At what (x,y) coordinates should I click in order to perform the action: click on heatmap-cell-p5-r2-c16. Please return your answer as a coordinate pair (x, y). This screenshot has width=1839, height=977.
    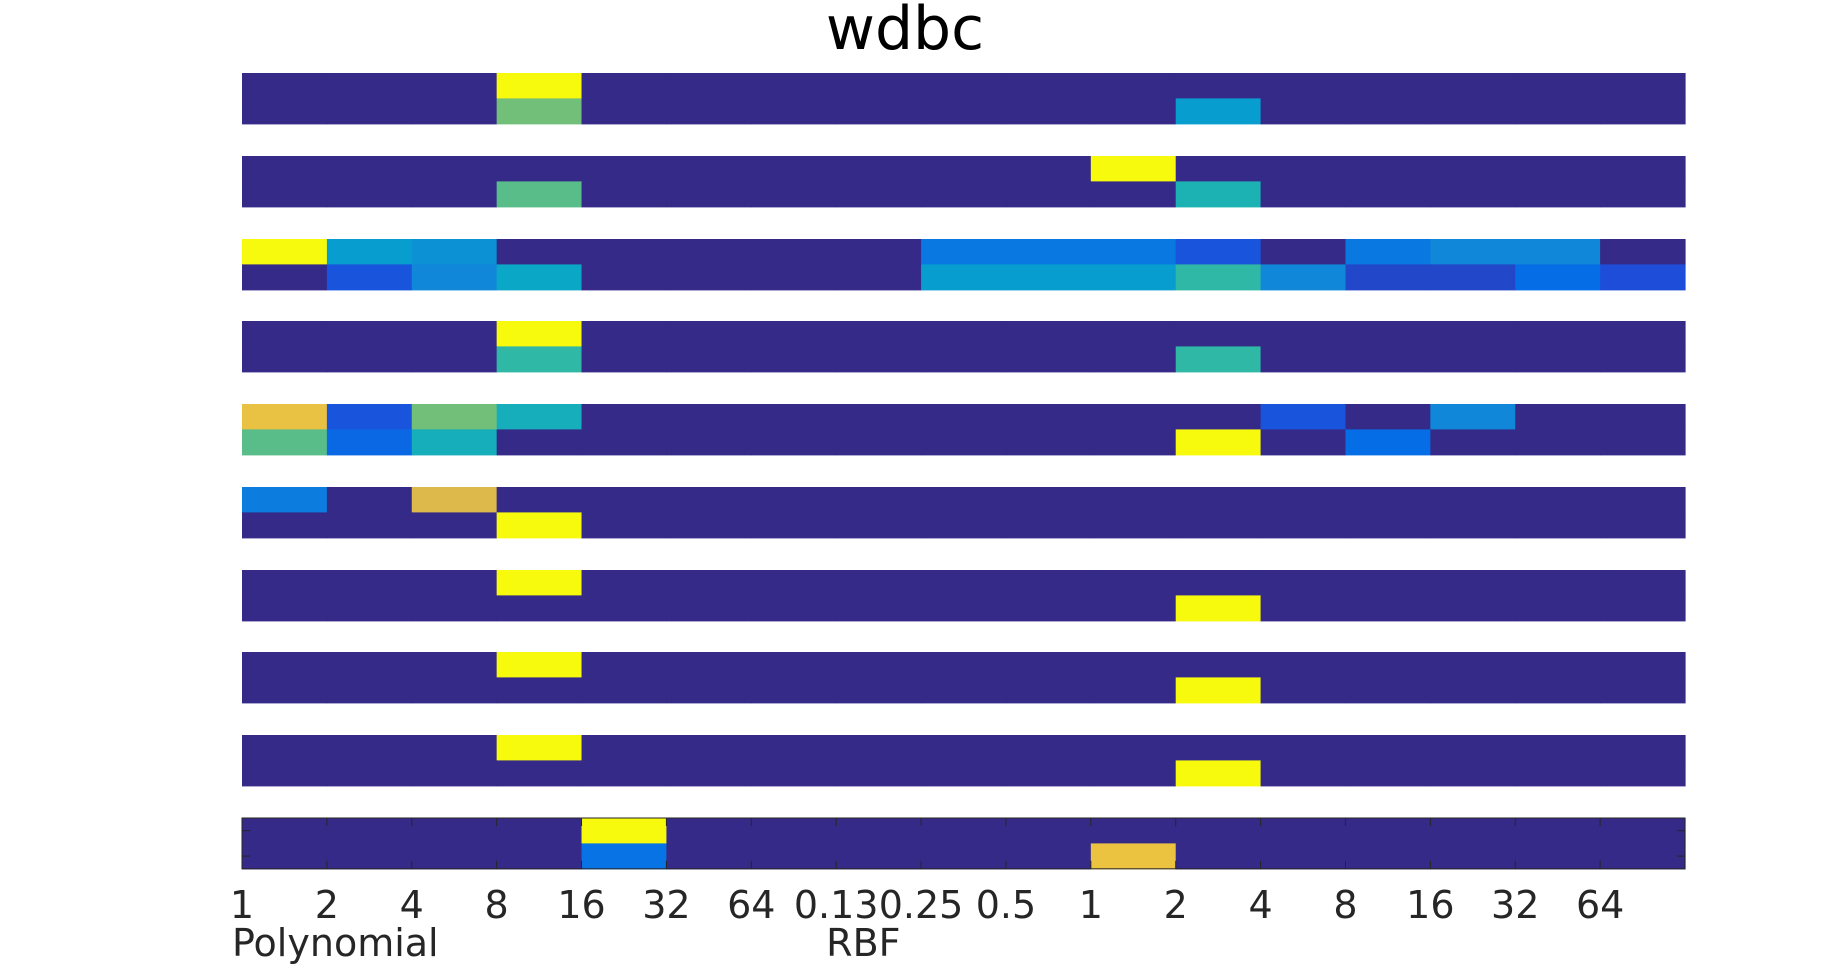
    Looking at the image, I should click on (1558, 442).